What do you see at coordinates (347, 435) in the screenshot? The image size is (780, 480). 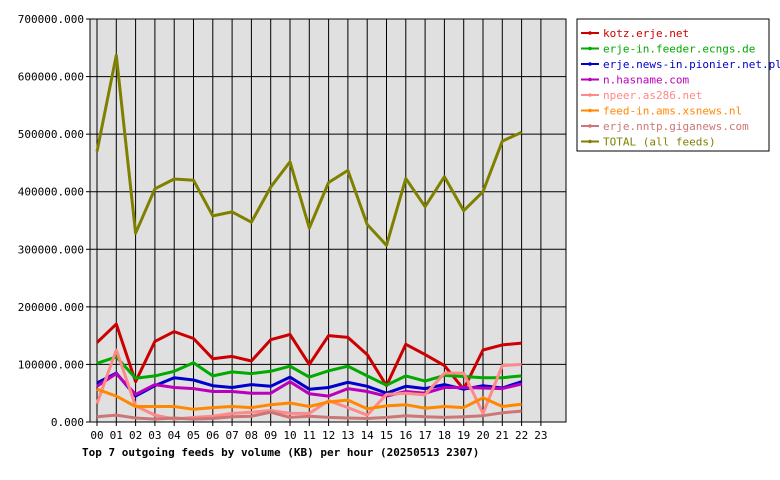 I see `x-tick-label: 13` at bounding box center [347, 435].